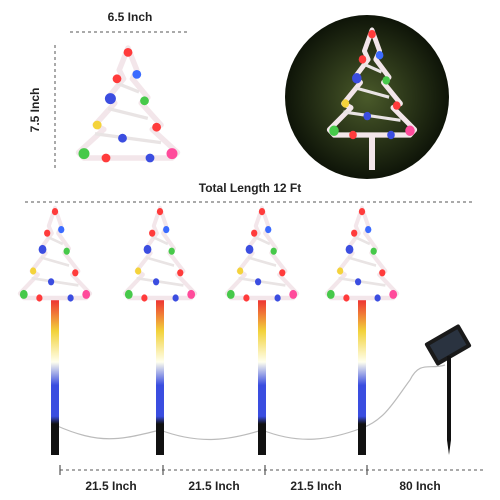 This screenshot has height=500, width=500. Describe the element at coordinates (419, 486) in the screenshot. I see `spacing-label: 80 Inch` at that location.